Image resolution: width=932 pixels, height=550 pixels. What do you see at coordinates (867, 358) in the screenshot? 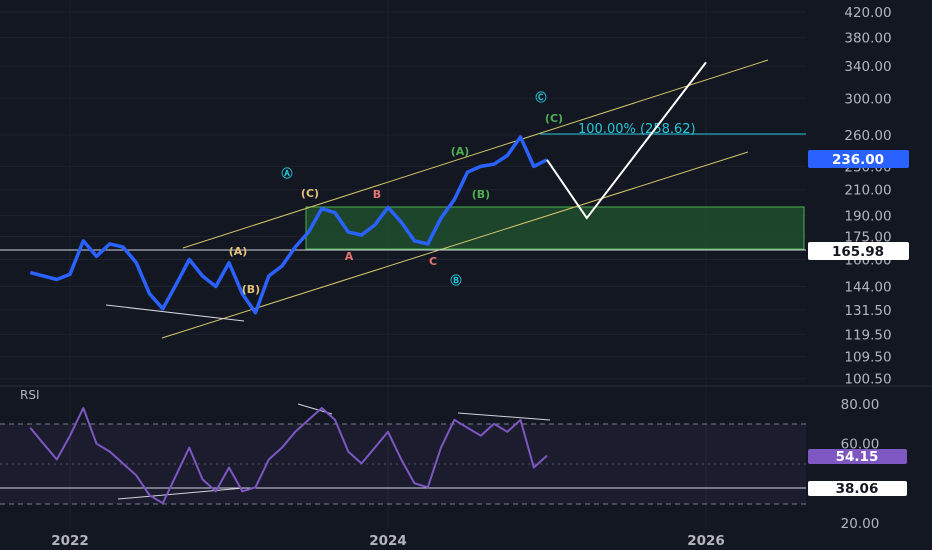
I see `price-tick-label: 109.50` at bounding box center [867, 358].